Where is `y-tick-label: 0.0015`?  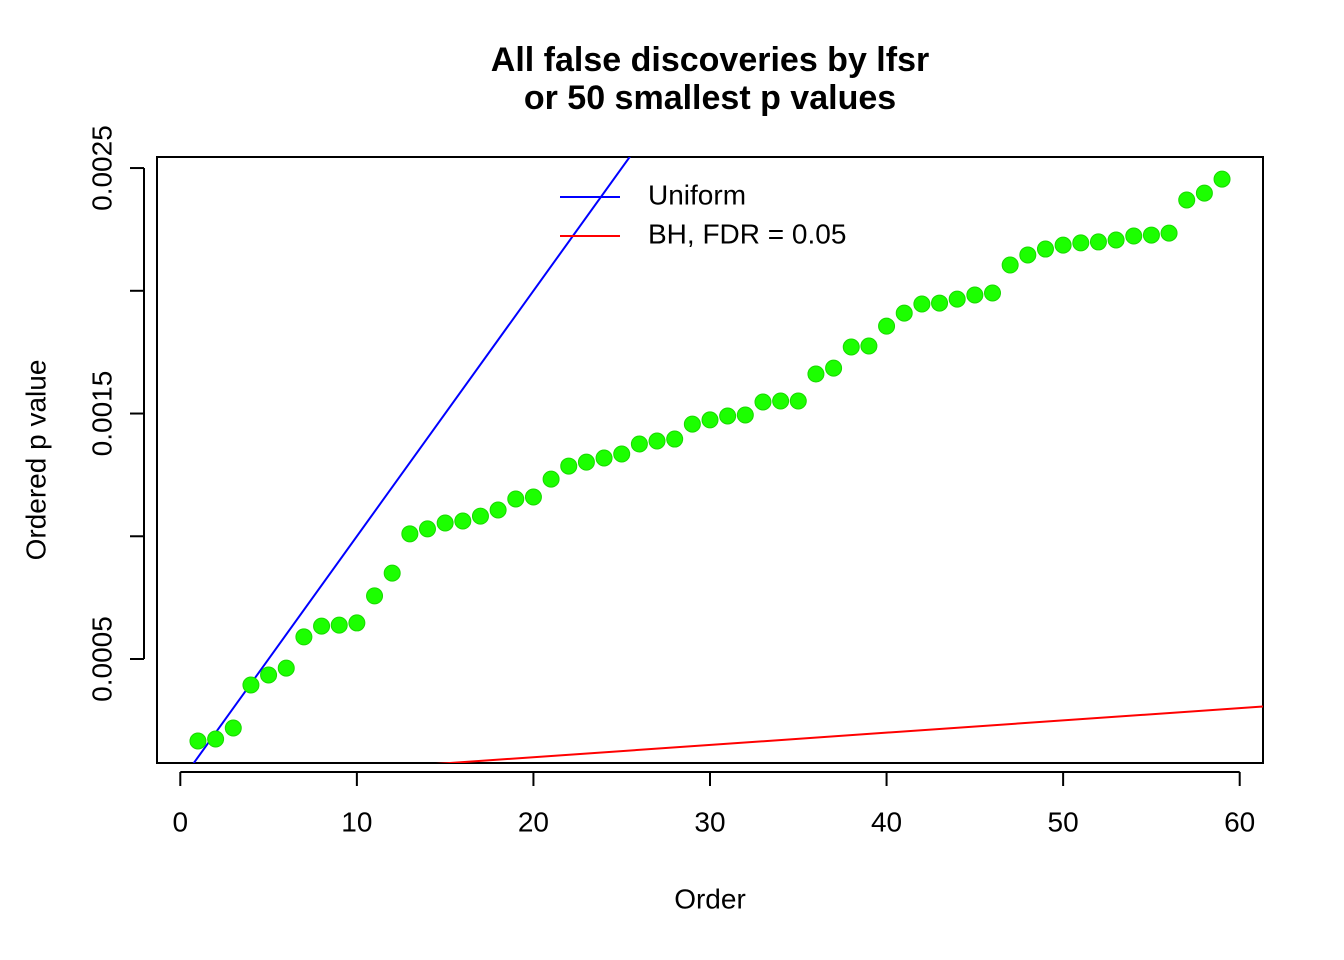 y-tick-label: 0.0015 is located at coordinates (101, 414).